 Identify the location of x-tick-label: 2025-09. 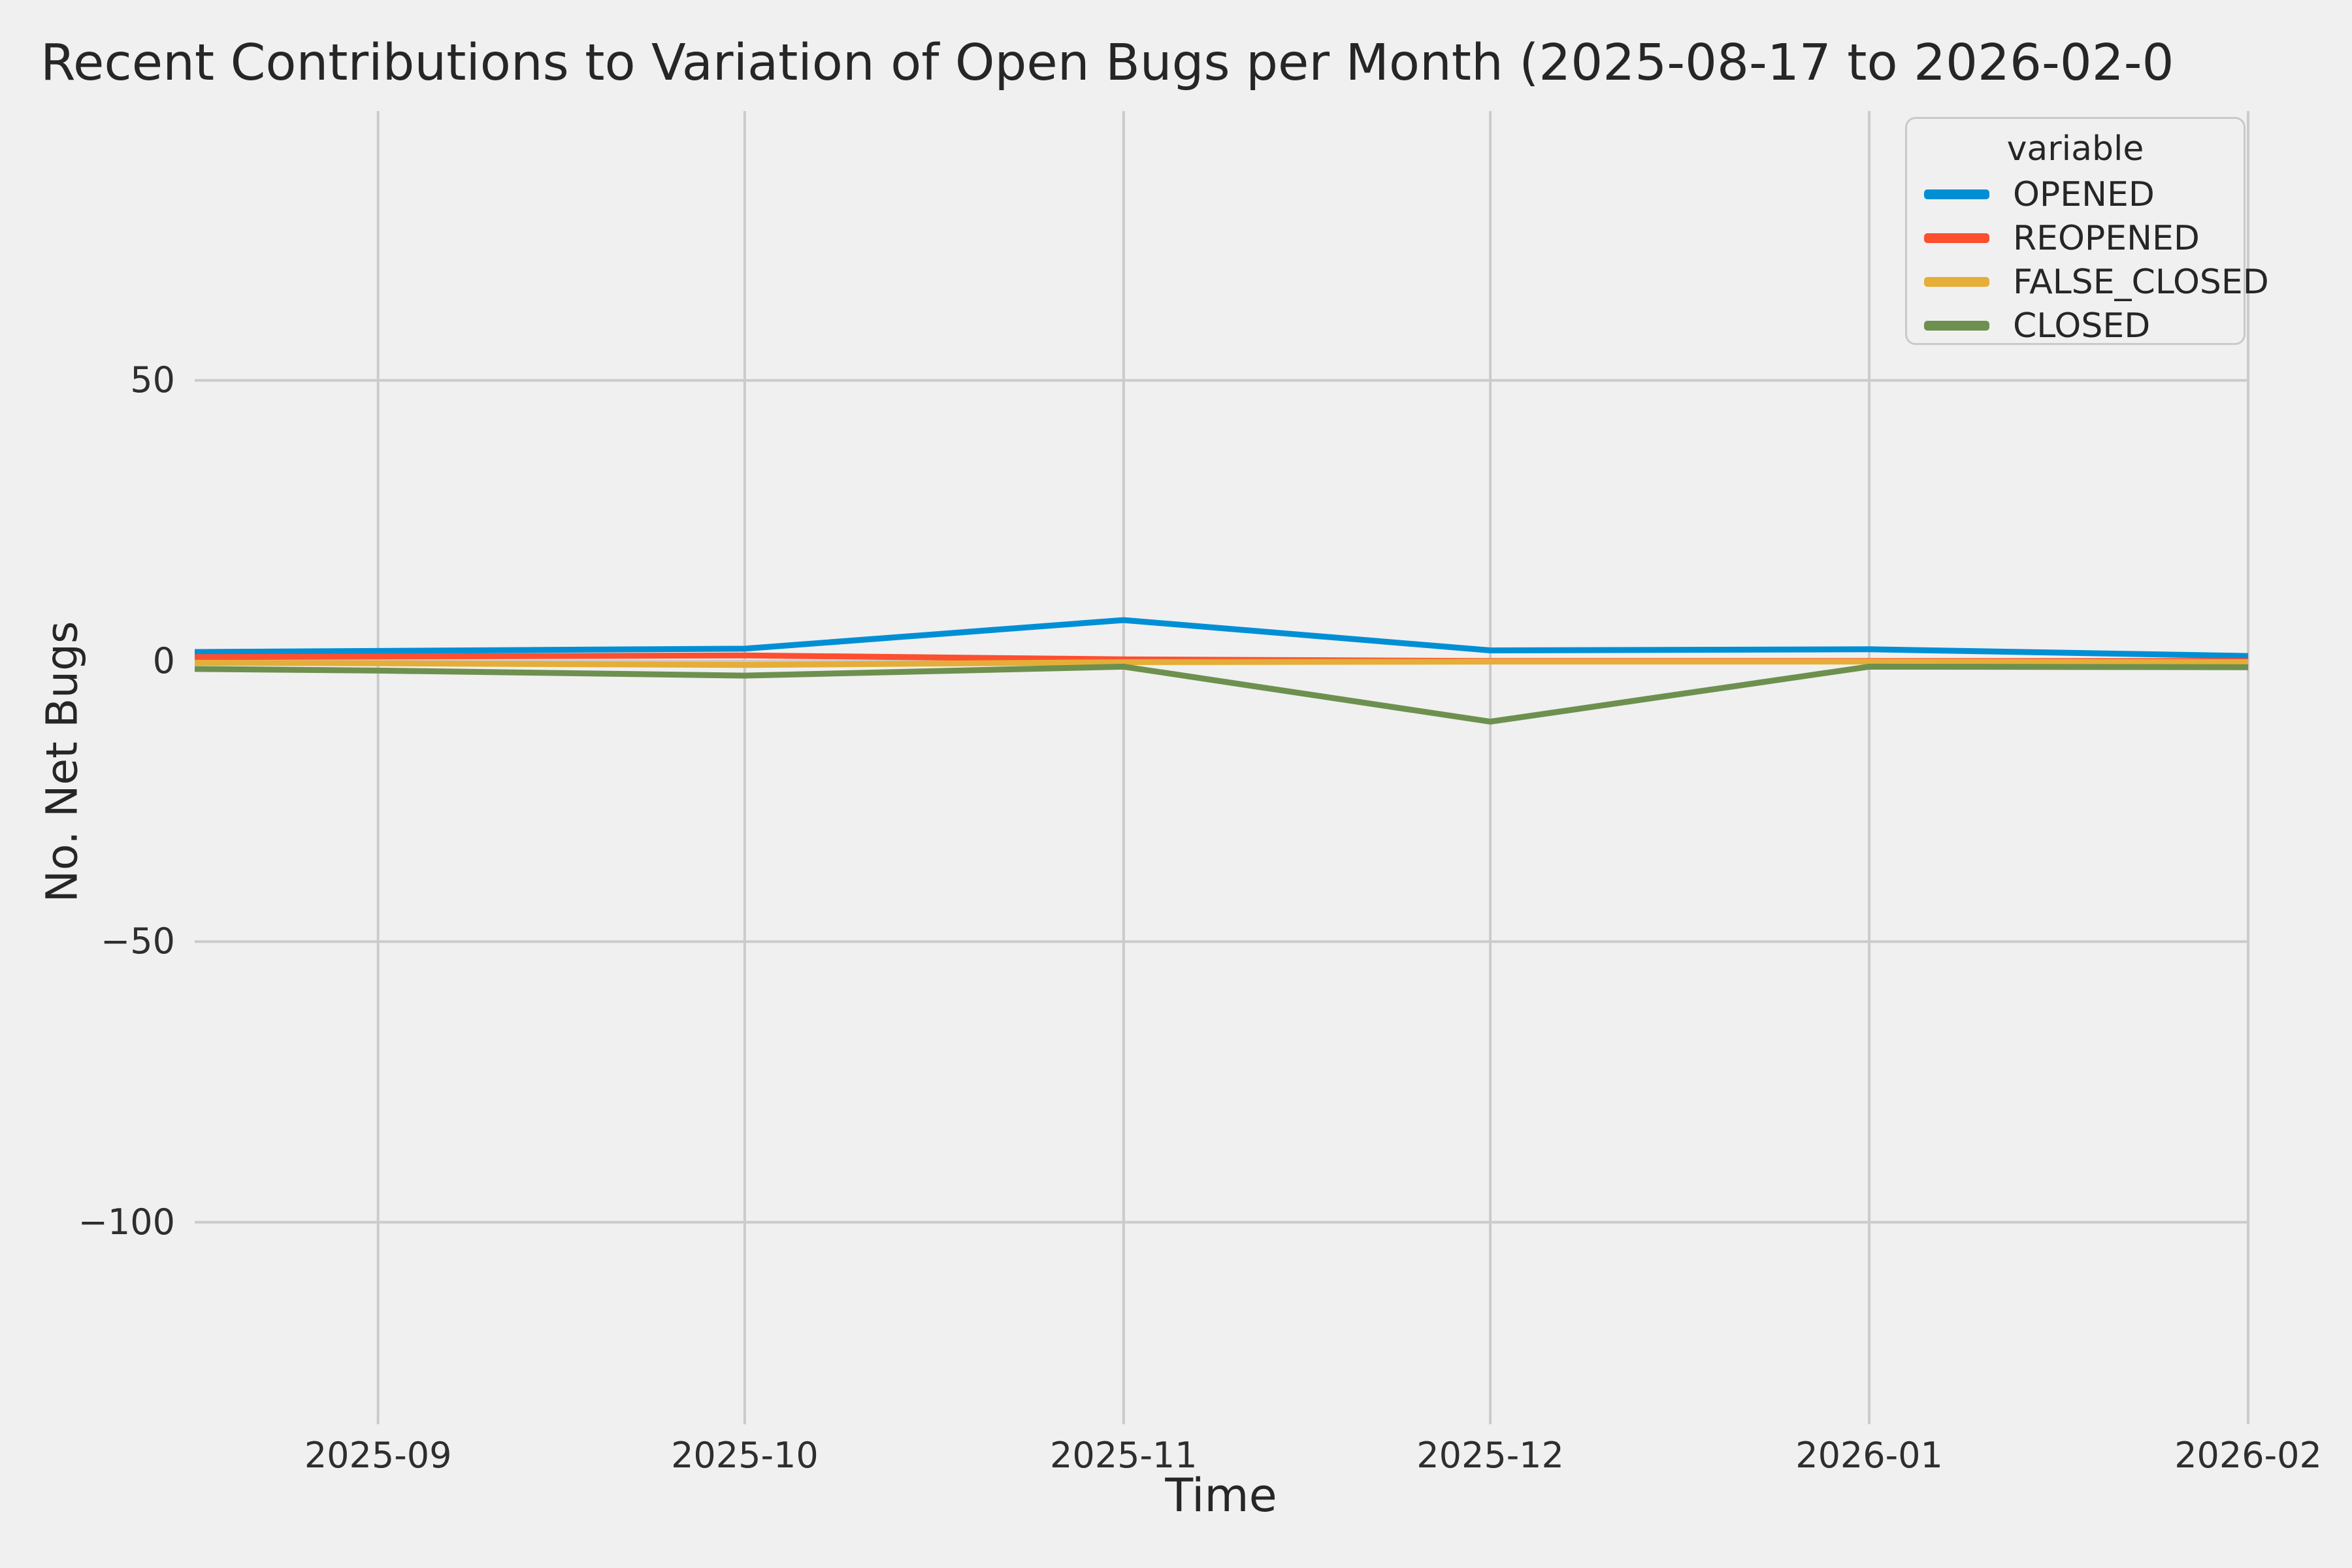
(378, 1455).